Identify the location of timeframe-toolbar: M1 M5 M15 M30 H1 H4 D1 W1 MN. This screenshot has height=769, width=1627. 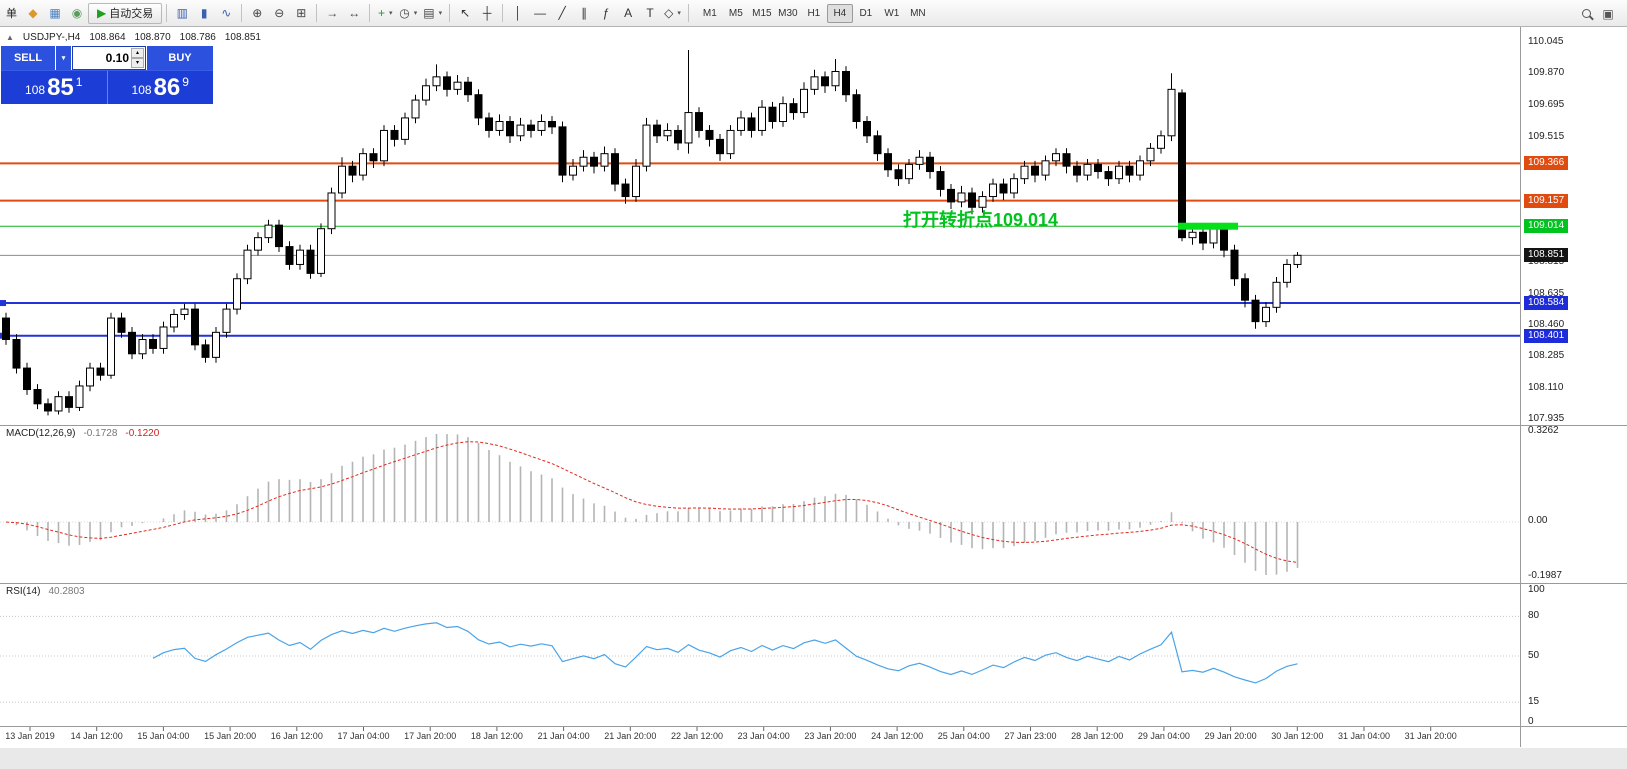
(814, 13).